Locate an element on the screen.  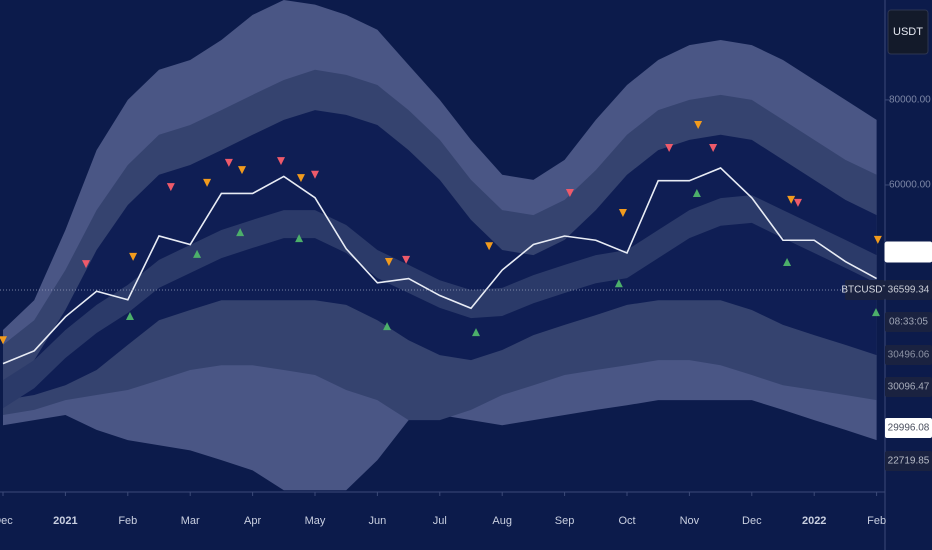
x-tick-label: Jul is located at coordinates (440, 521).